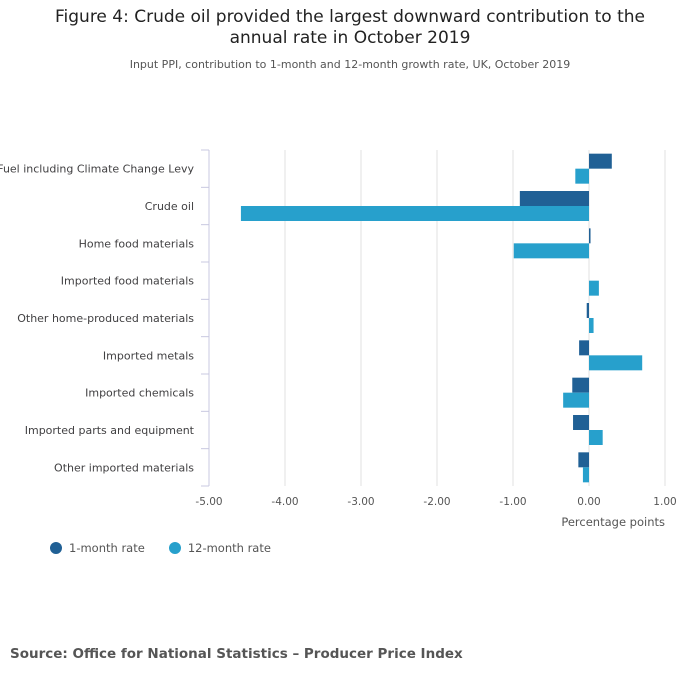  I want to click on category-label: Imported food materials, so click(127, 281).